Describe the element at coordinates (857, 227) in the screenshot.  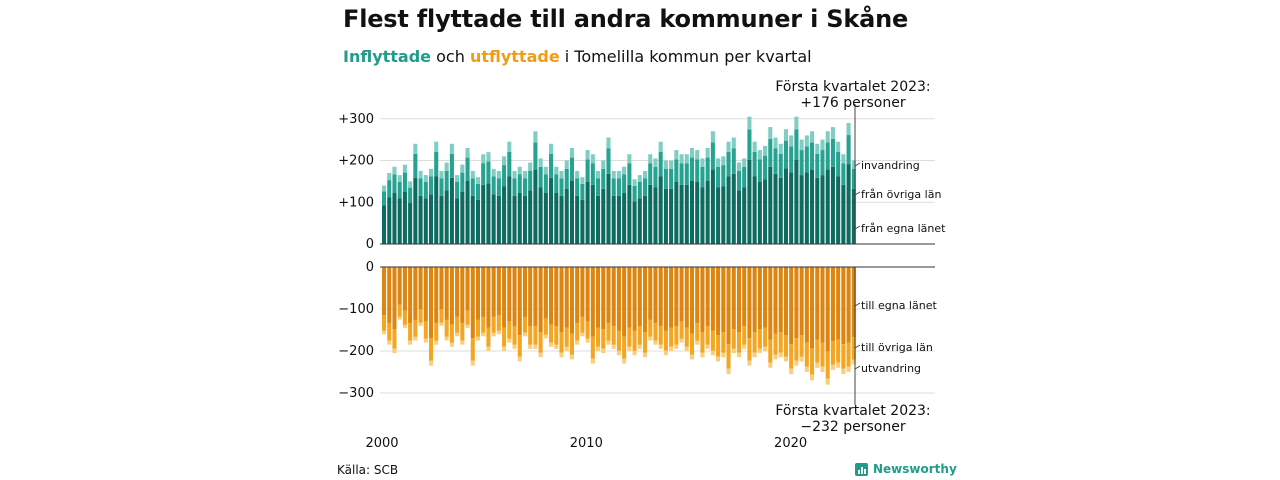
I see `series-label-in-own-county-tick` at that location.